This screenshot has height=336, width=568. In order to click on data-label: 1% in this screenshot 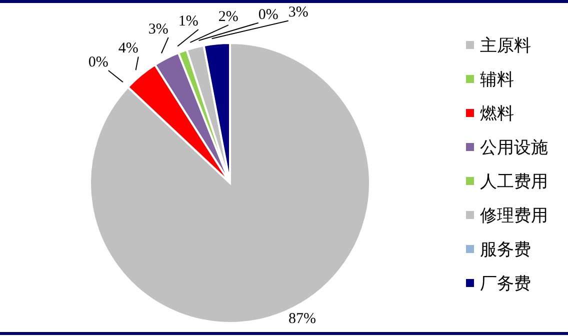, I will do `click(188, 21)`.